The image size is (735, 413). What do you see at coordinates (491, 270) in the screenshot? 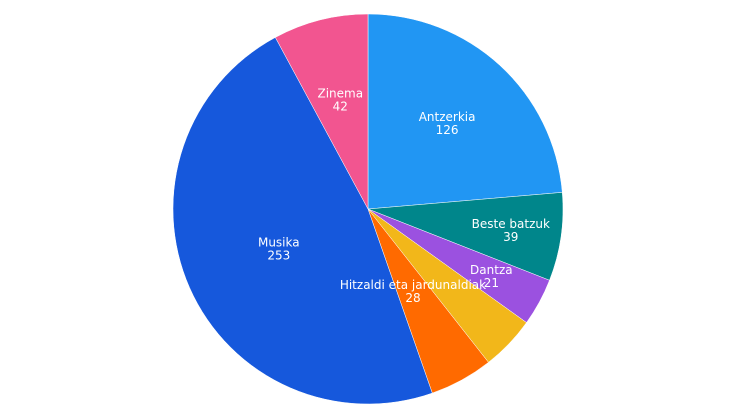
I see `slice-label: Dantza` at bounding box center [491, 270].